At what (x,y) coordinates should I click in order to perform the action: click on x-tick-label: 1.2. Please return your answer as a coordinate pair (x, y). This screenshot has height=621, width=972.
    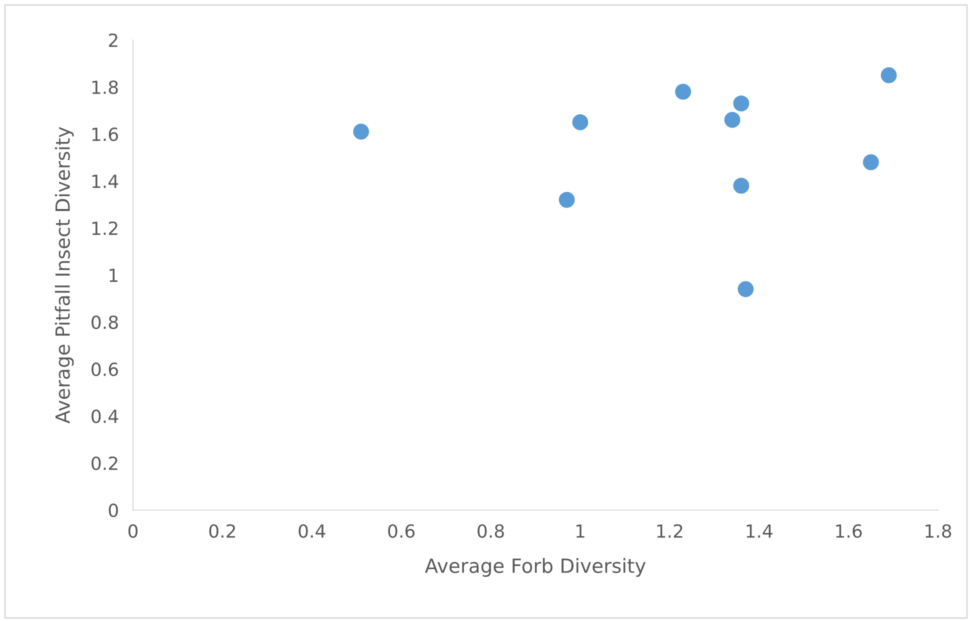
    Looking at the image, I should click on (669, 531).